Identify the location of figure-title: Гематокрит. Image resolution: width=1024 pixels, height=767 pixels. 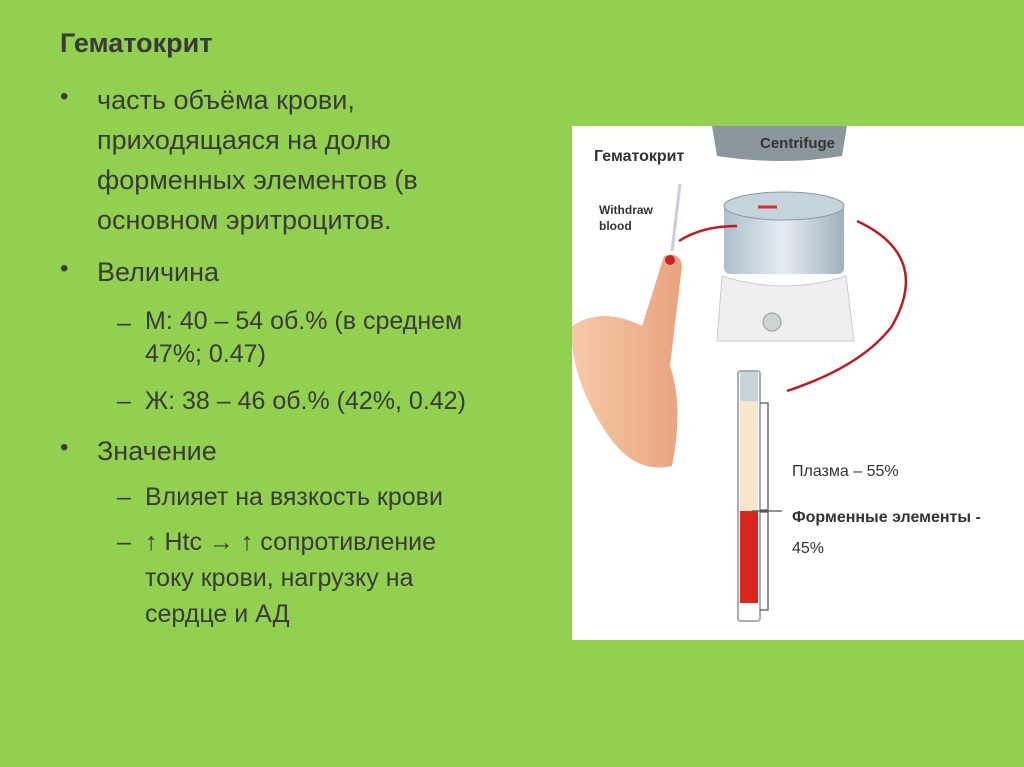
(639, 156).